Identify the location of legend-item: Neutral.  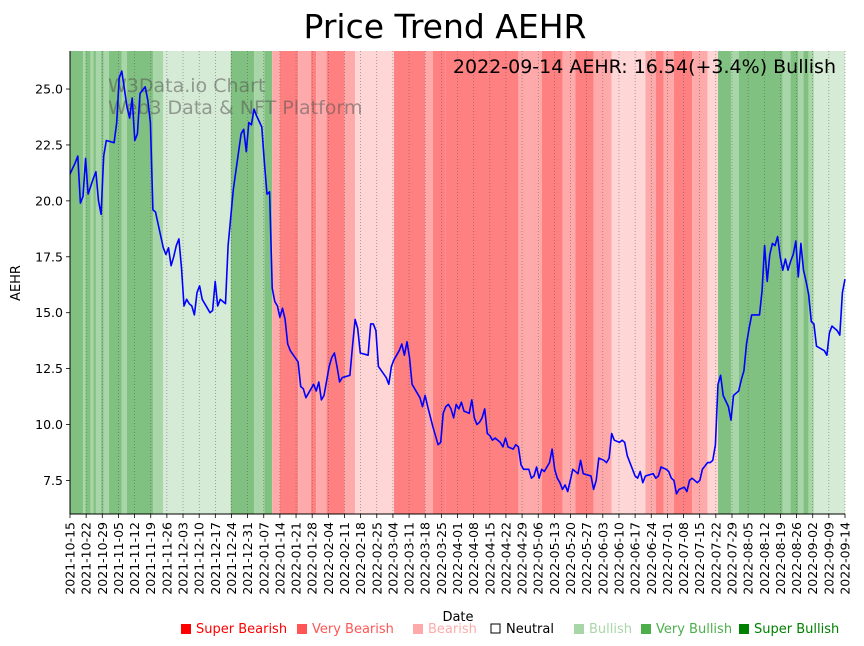
(522, 629).